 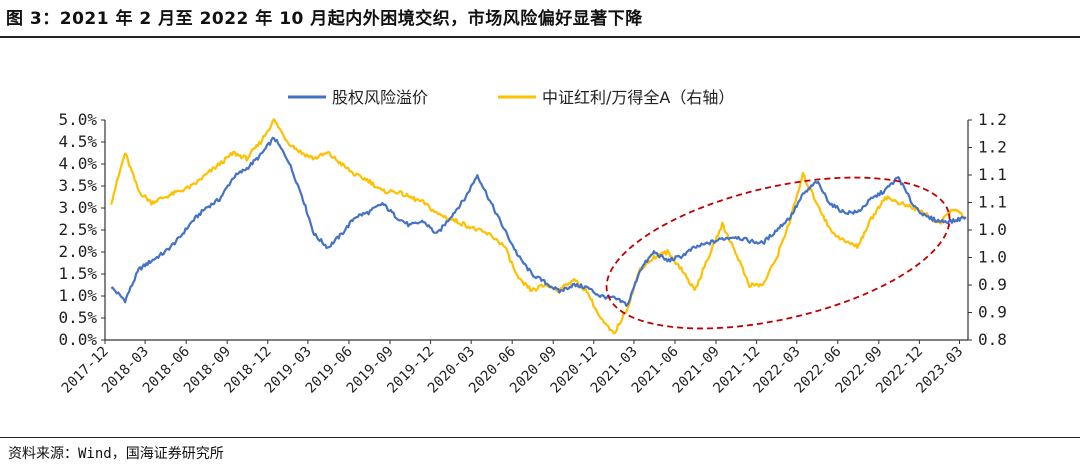 What do you see at coordinates (992, 339) in the screenshot?
I see `y-right-tick-label: 0.8` at bounding box center [992, 339].